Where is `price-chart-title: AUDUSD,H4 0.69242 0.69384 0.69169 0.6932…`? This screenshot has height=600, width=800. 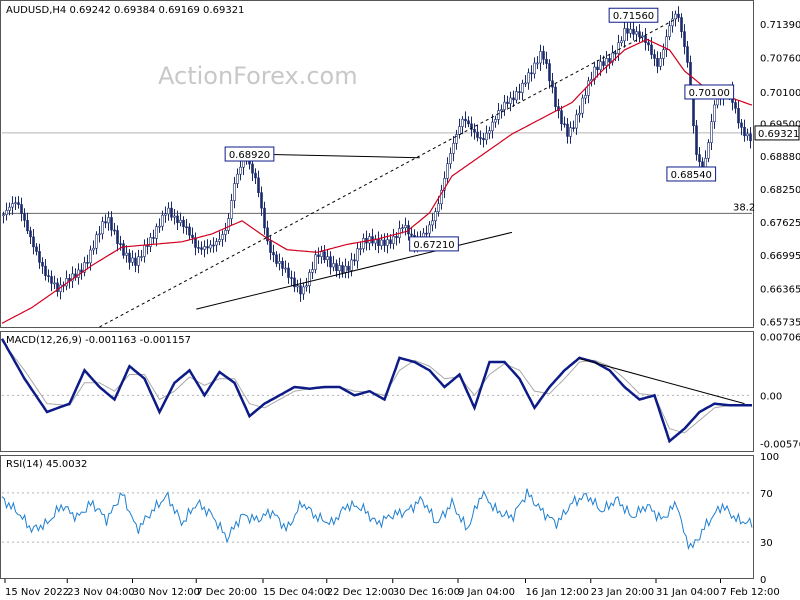 price-chart-title: AUDUSD,H4 0.69242 0.69384 0.69169 0.6932… is located at coordinates (125, 10).